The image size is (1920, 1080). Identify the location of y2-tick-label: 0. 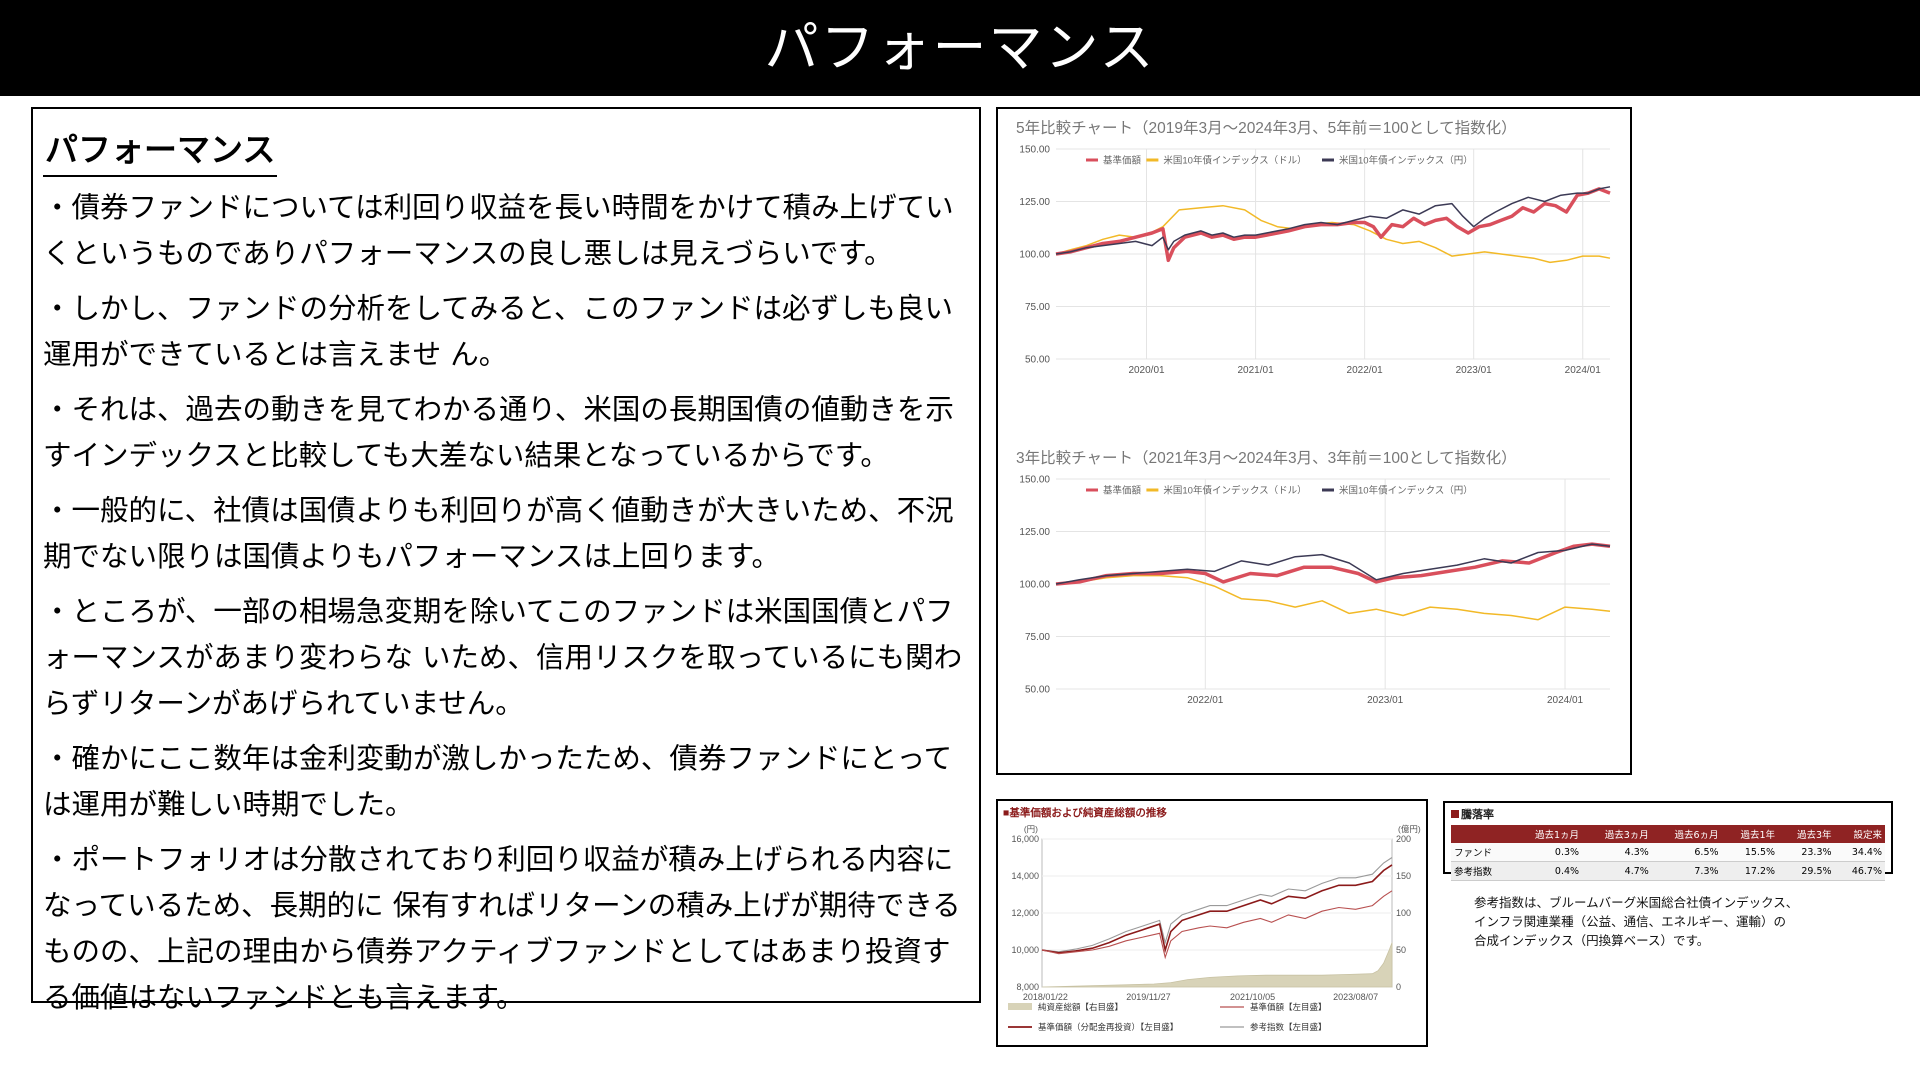
(1398, 987).